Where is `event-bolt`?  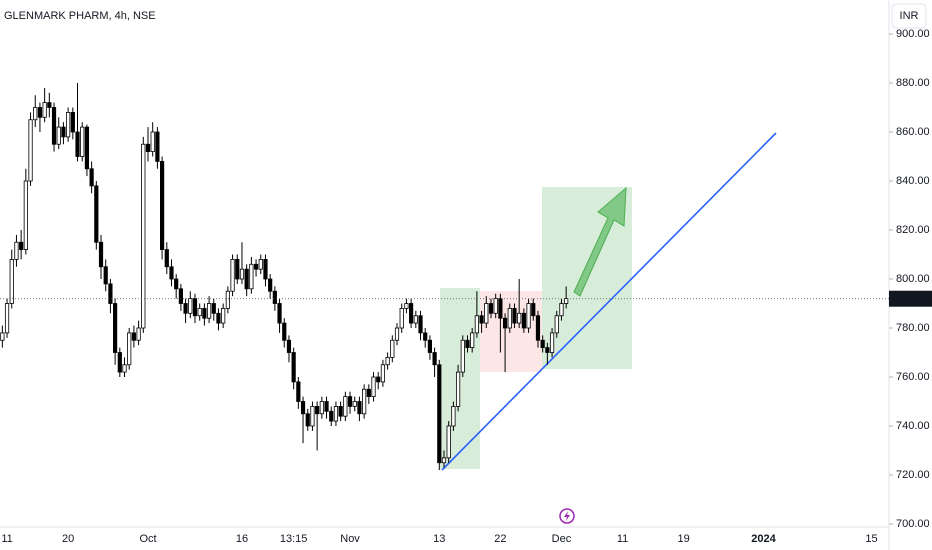
event-bolt is located at coordinates (567, 516).